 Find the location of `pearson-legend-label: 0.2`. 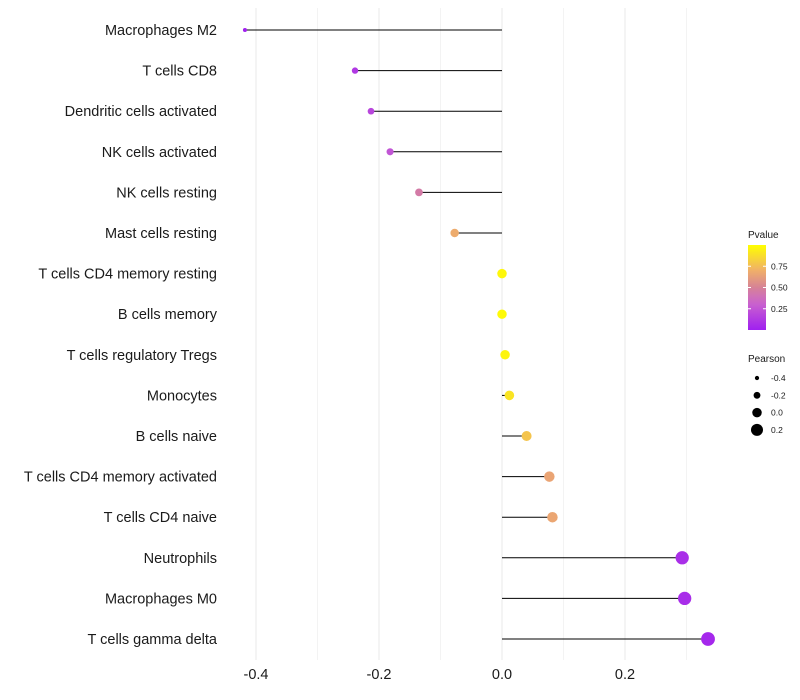

pearson-legend-label: 0.2 is located at coordinates (777, 430).